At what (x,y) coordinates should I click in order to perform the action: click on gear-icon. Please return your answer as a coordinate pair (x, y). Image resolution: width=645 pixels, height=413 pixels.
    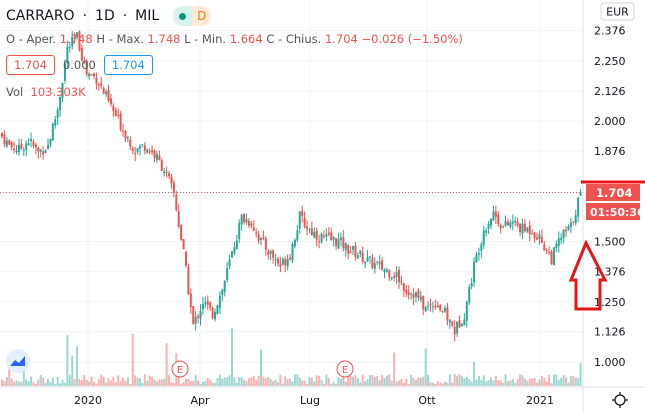
    Looking at the image, I should click on (620, 400).